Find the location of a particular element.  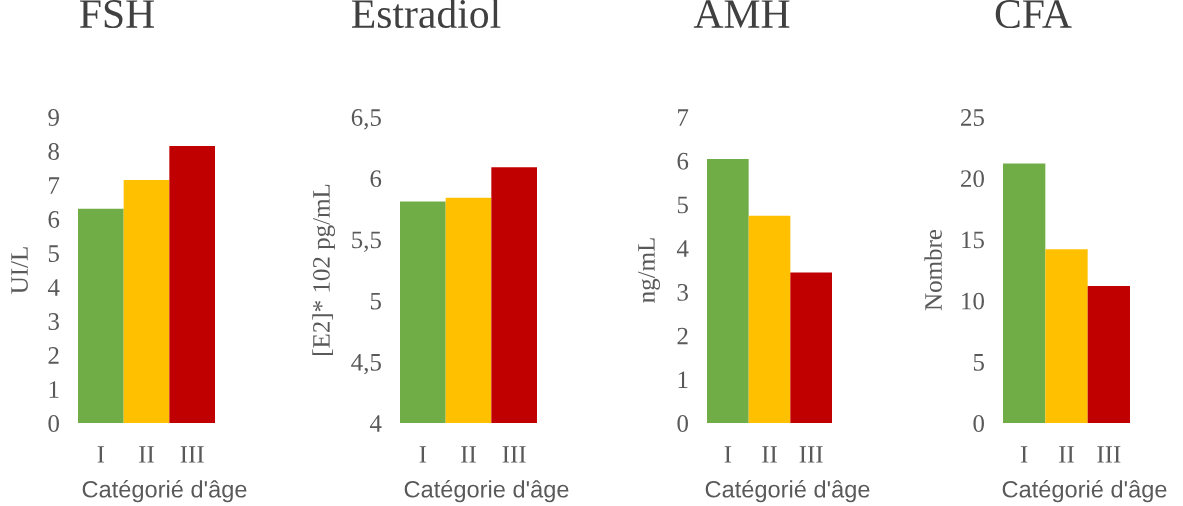

y-axis-title: UI/L is located at coordinates (19, 270).